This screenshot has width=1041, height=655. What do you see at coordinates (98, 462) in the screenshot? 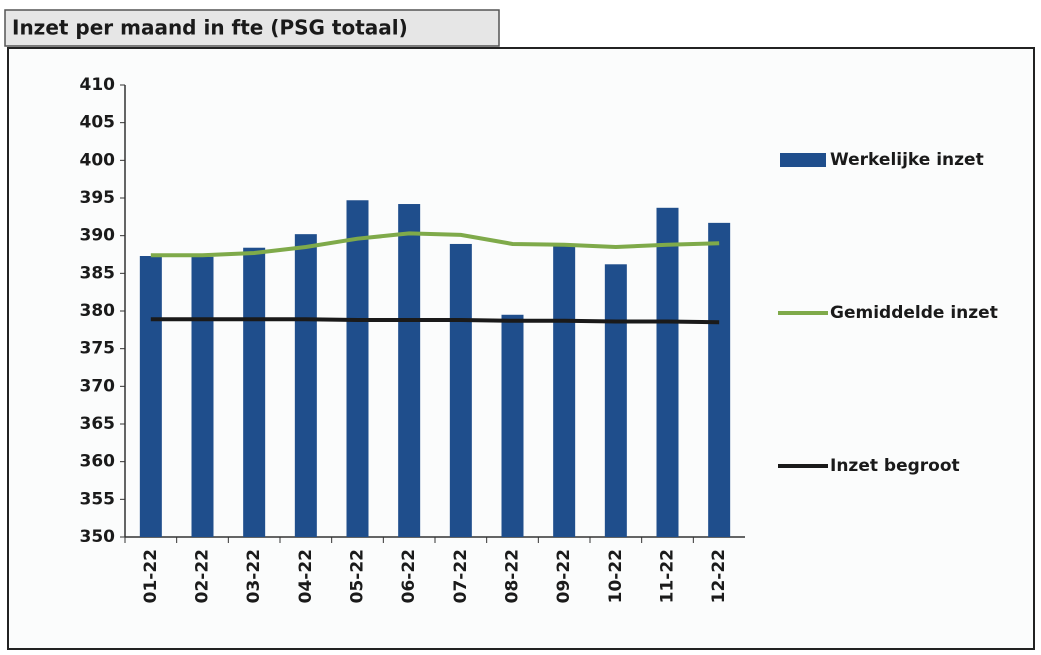
I see `y-tick-label: 360` at bounding box center [98, 462].